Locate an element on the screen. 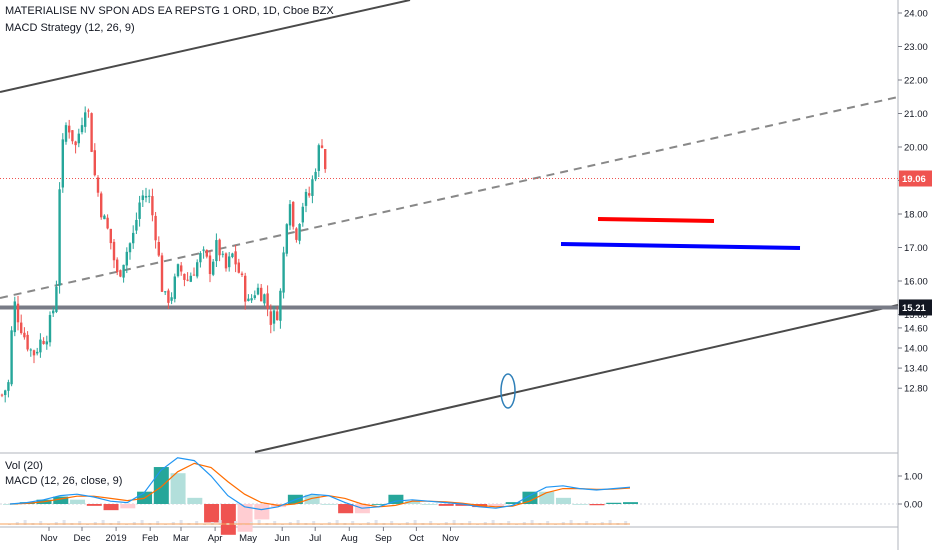 The width and height of the screenshot is (932, 555). y-tick-label: 12.80 is located at coordinates (916, 389).